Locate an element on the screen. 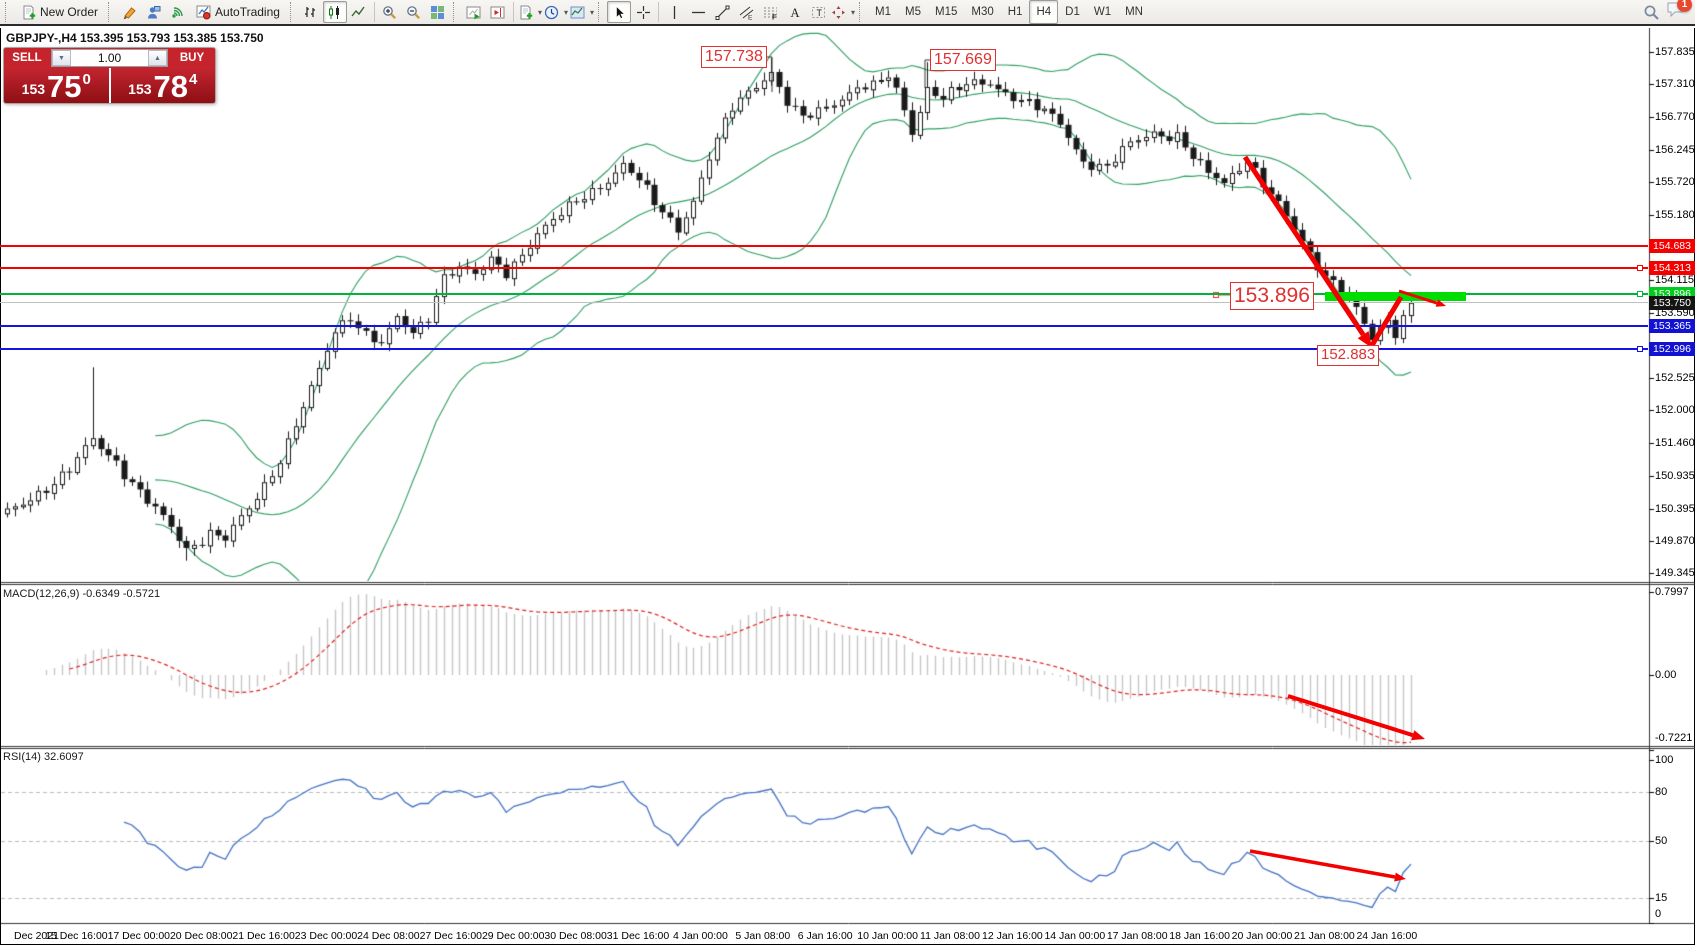 This screenshot has height=945, width=1695. buy-price-sup: 4 is located at coordinates (193, 79).